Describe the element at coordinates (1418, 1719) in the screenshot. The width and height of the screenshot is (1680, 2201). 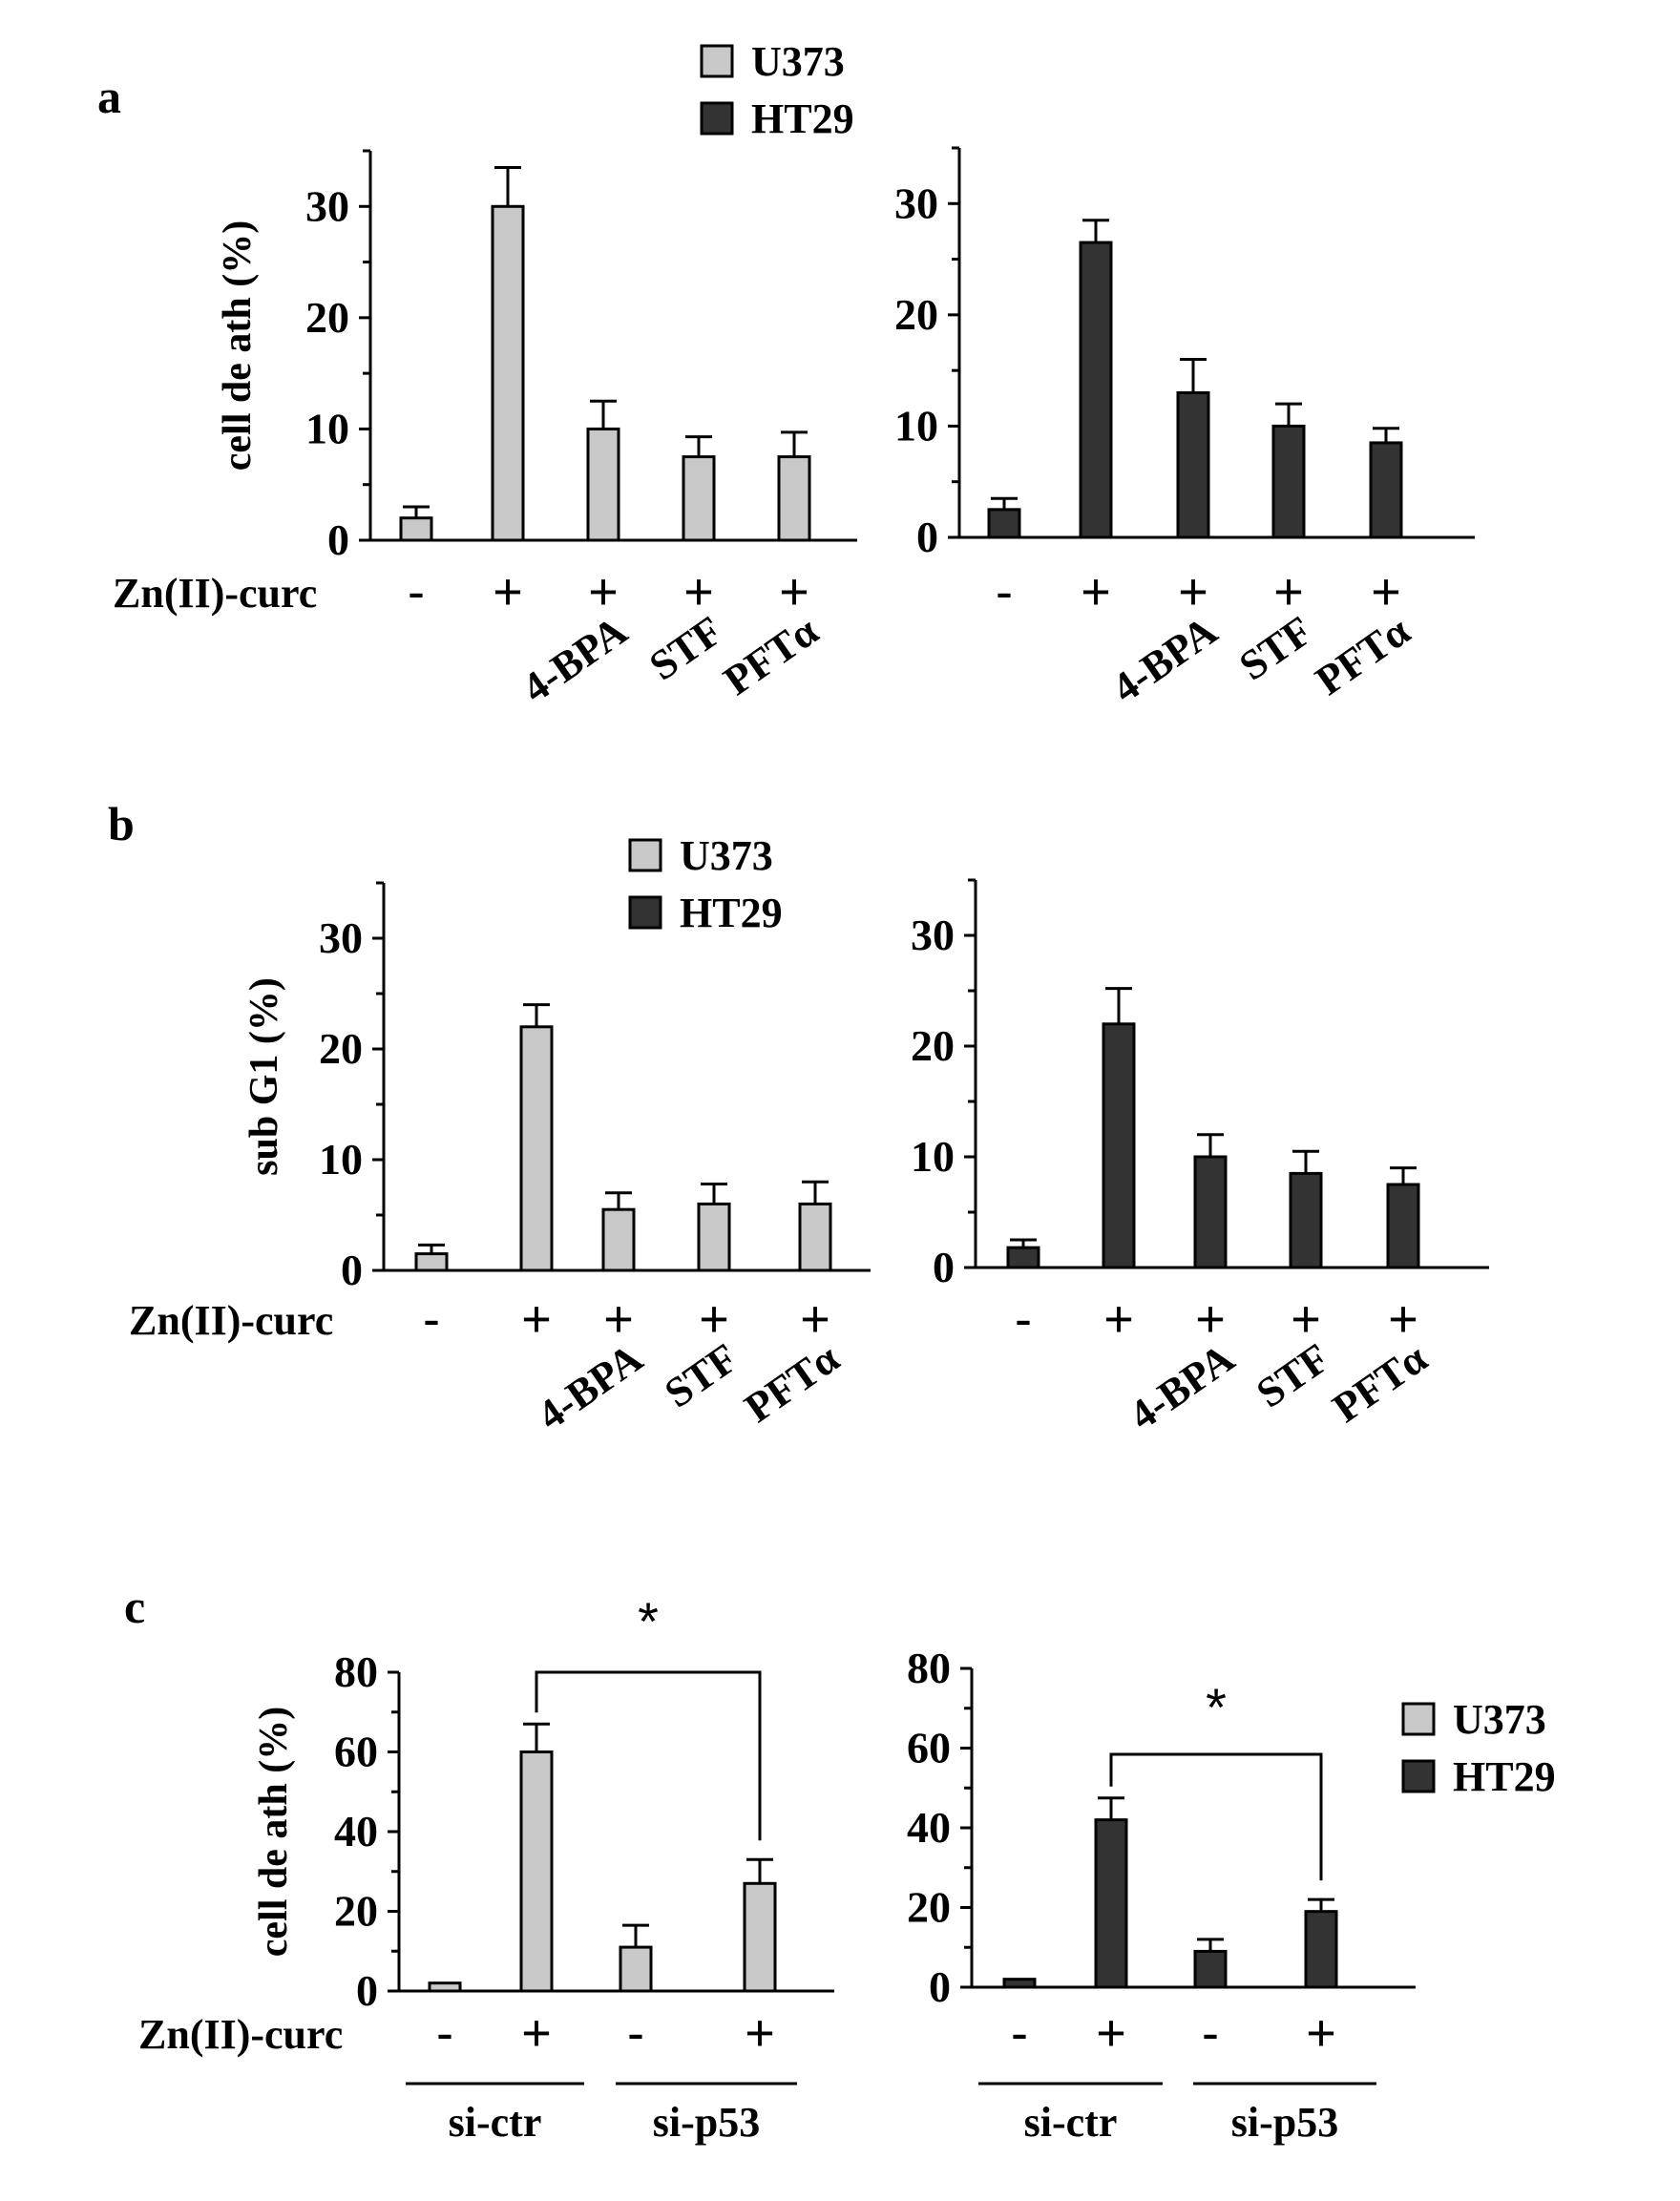
I see `legend-swatch-u373` at that location.